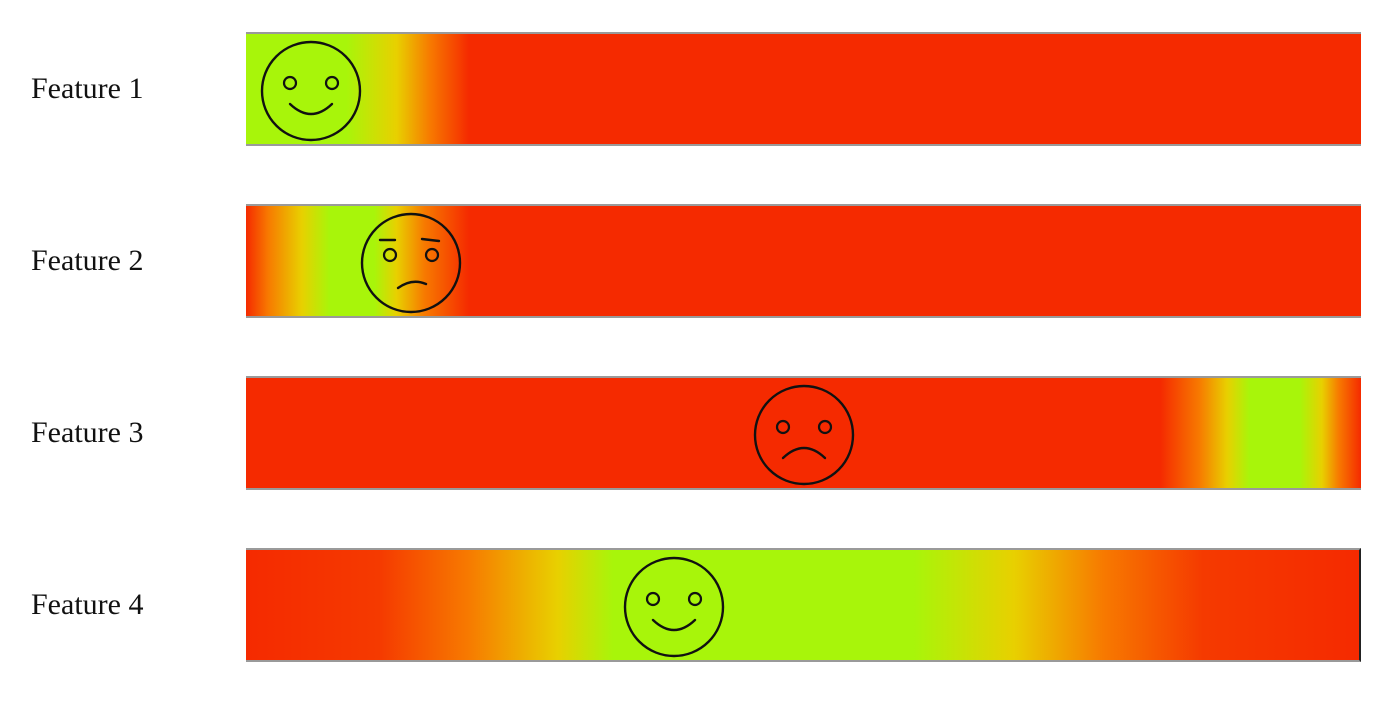 Image resolution: width=1400 pixels, height=712 pixels. Describe the element at coordinates (87, 260) in the screenshot. I see `feature-label: Feature 2` at that location.